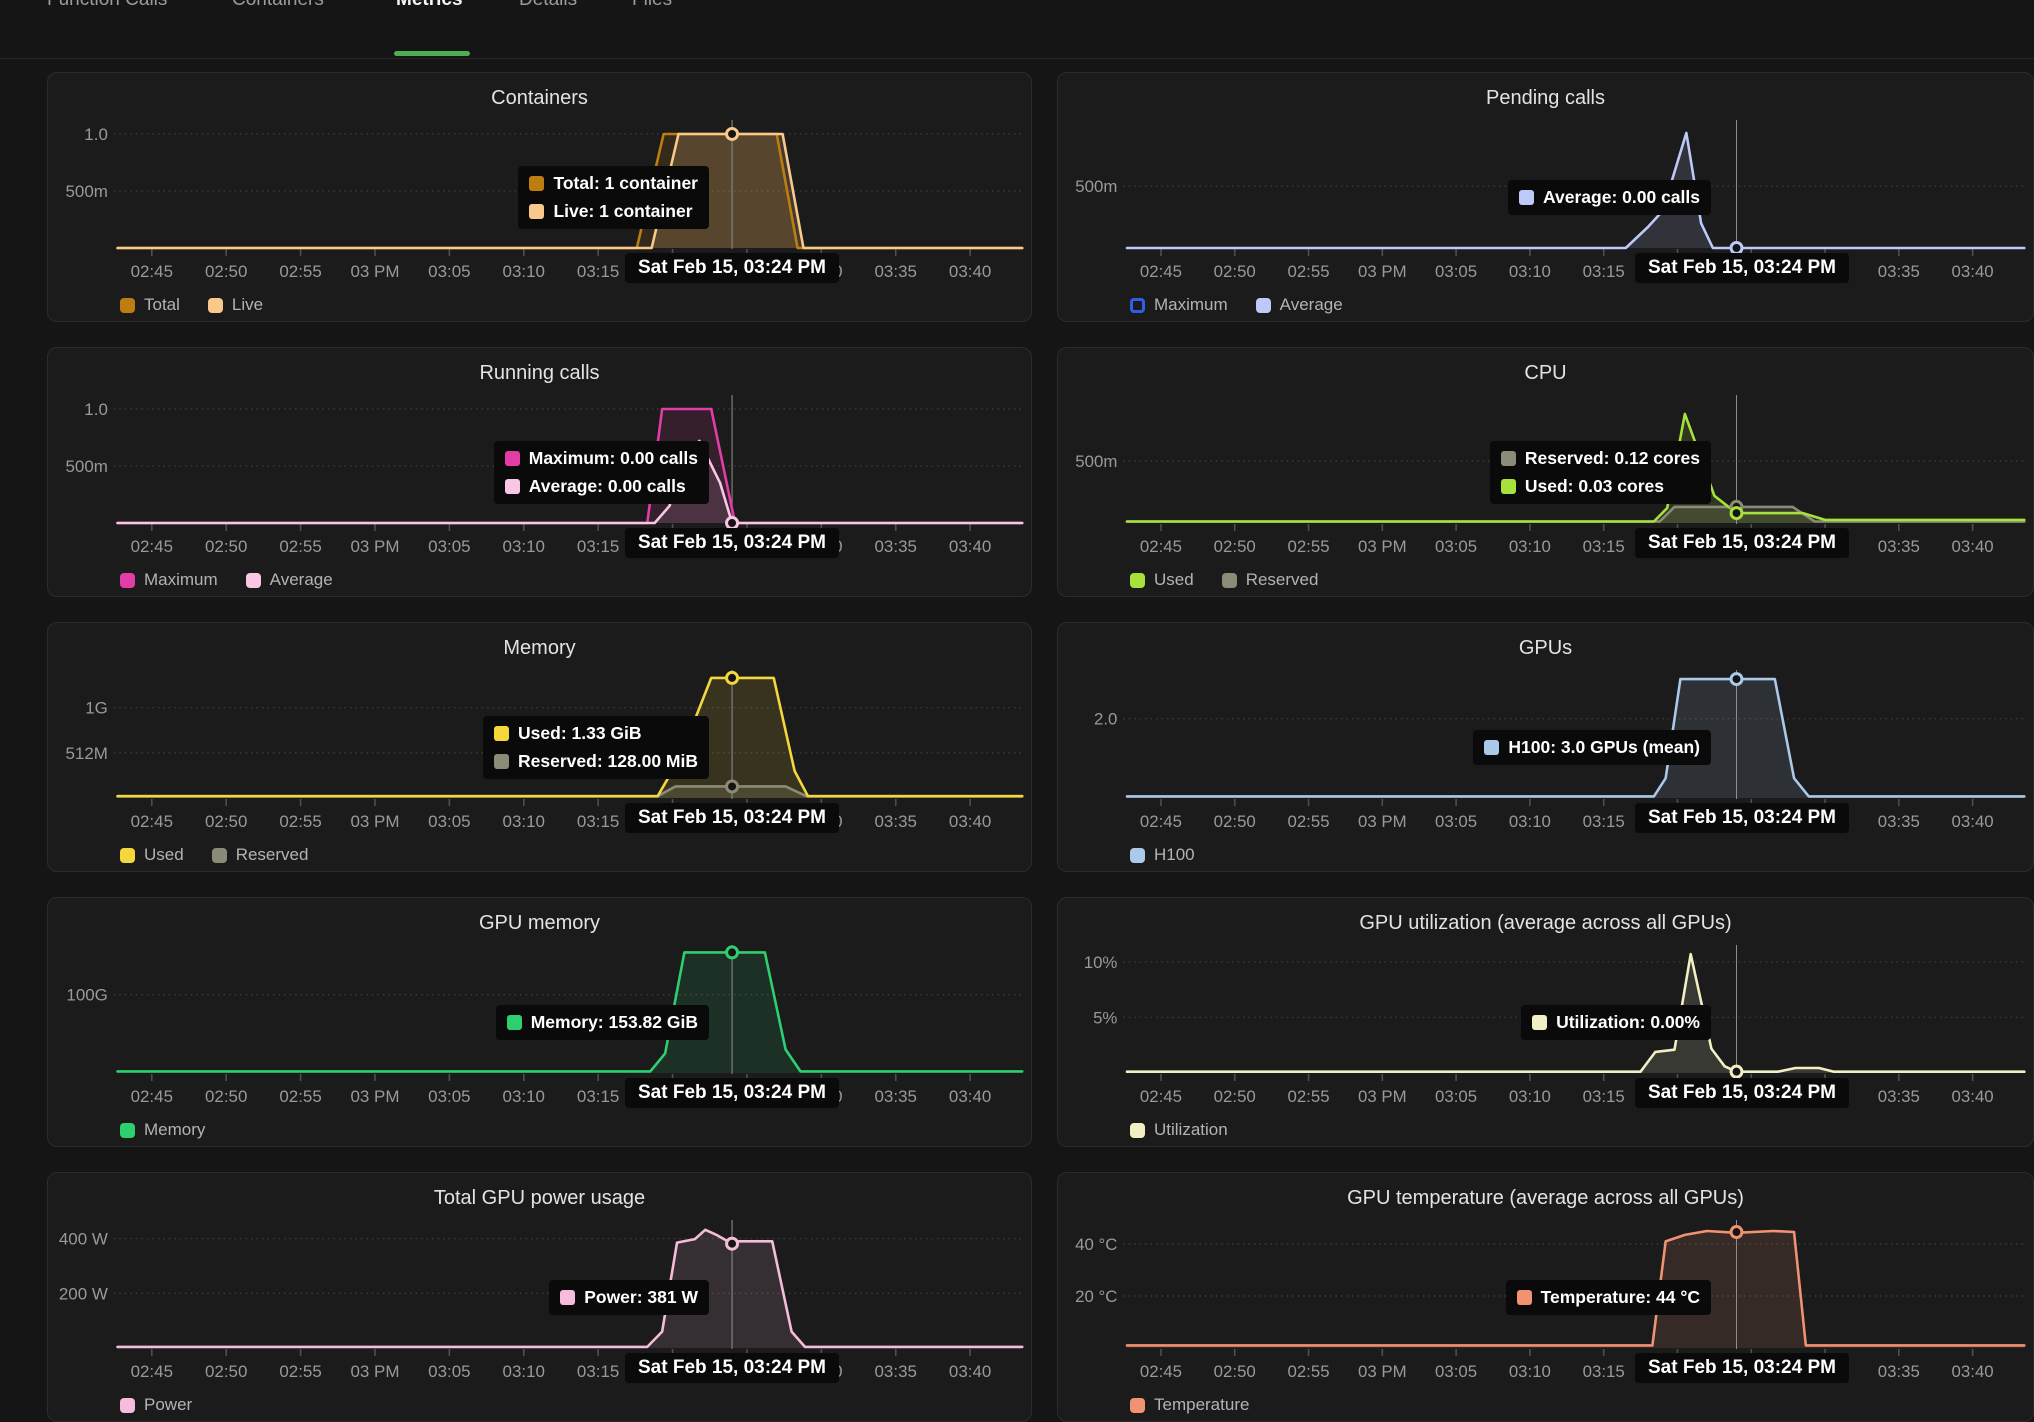 This screenshot has height=1422, width=2034. What do you see at coordinates (429, 5) in the screenshot?
I see `tab-metrics: Metrics` at bounding box center [429, 5].